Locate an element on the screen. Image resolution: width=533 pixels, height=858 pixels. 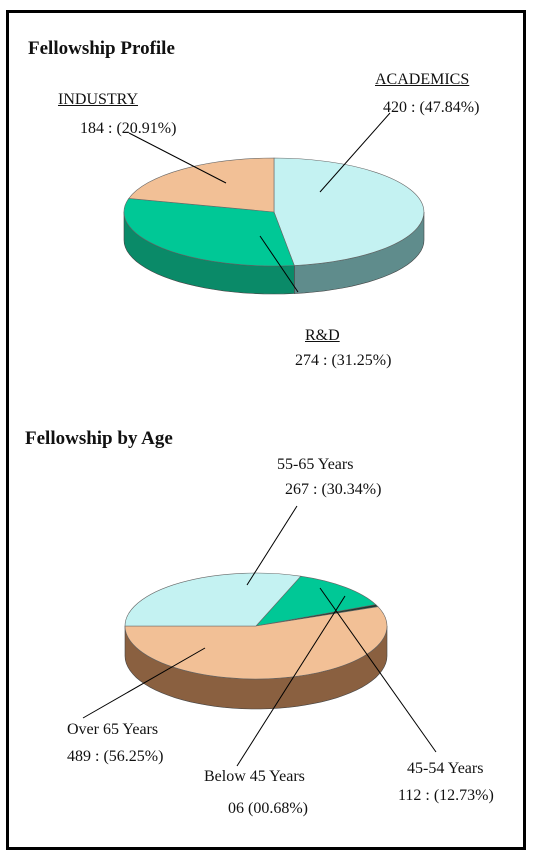
chart2-value-over-65: 489 : (56.25%) is located at coordinates (115, 756).